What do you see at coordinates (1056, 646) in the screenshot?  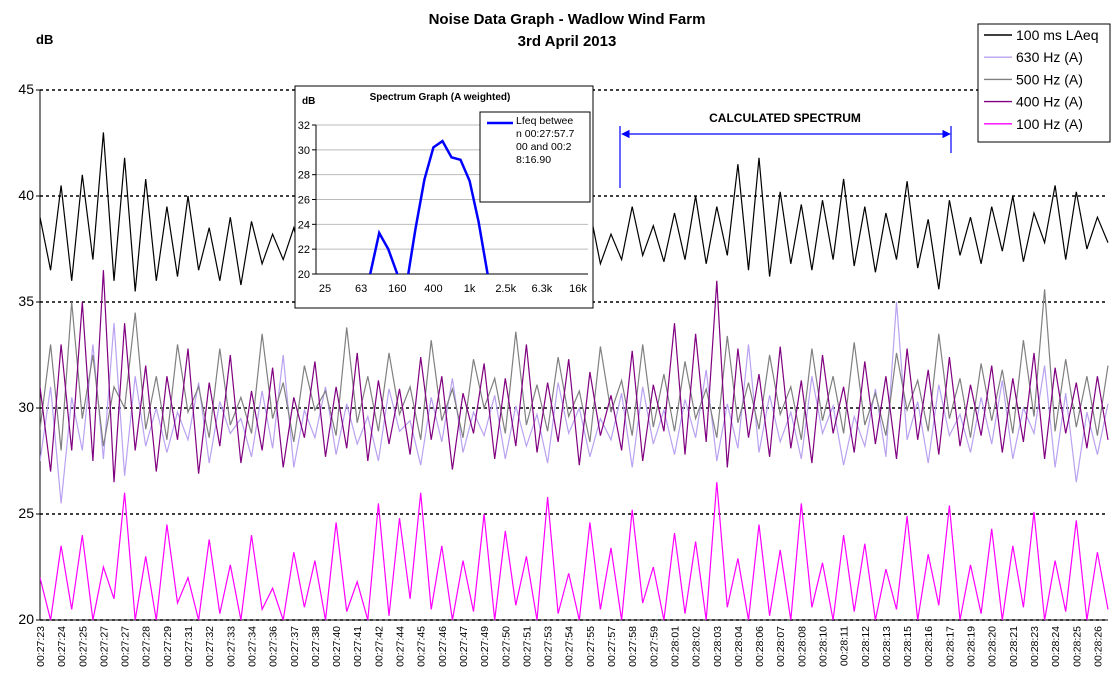 I see `x-tick-label: 00:28:24` at bounding box center [1056, 646].